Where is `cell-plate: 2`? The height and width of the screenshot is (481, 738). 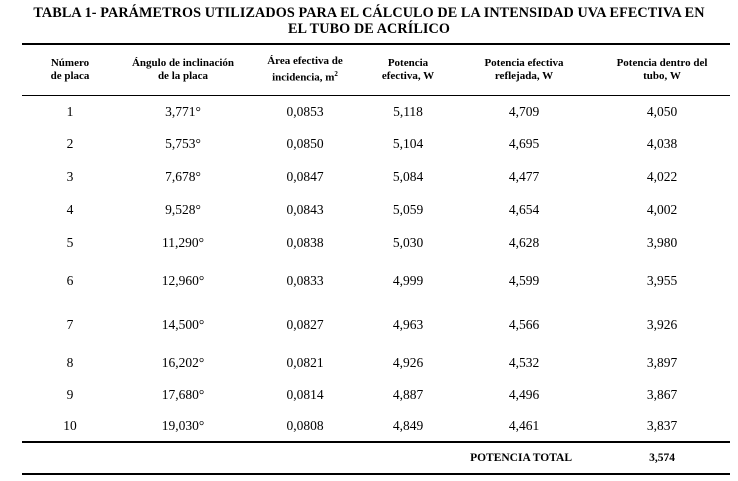 cell-plate: 2 is located at coordinates (70, 143).